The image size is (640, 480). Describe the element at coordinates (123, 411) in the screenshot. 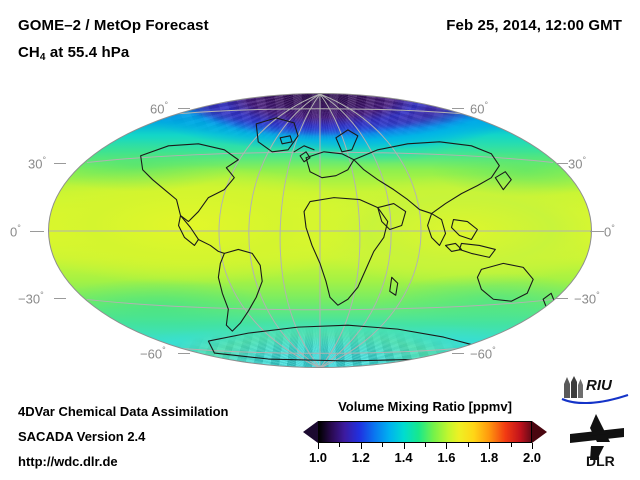

I see `footer-line-1: 4DVar Chemical Data Assimilation` at that location.